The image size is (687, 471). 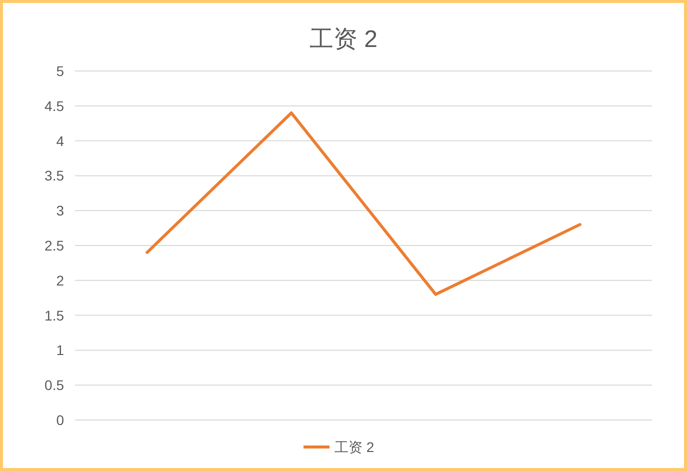 What do you see at coordinates (60, 140) in the screenshot?
I see `y-tick-label: 4` at bounding box center [60, 140].